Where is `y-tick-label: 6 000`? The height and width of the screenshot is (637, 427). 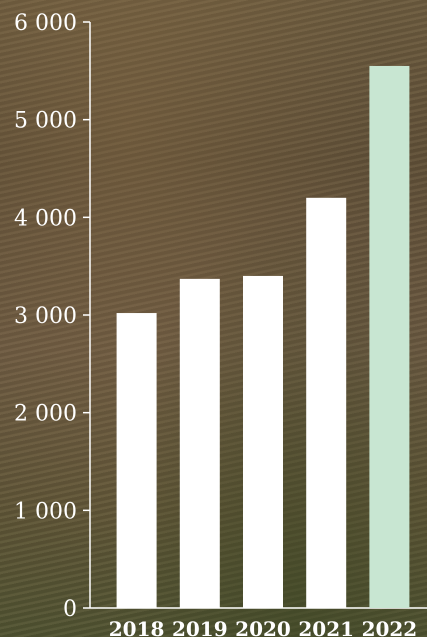
y-tick-label: 6 000 is located at coordinates (45, 23).